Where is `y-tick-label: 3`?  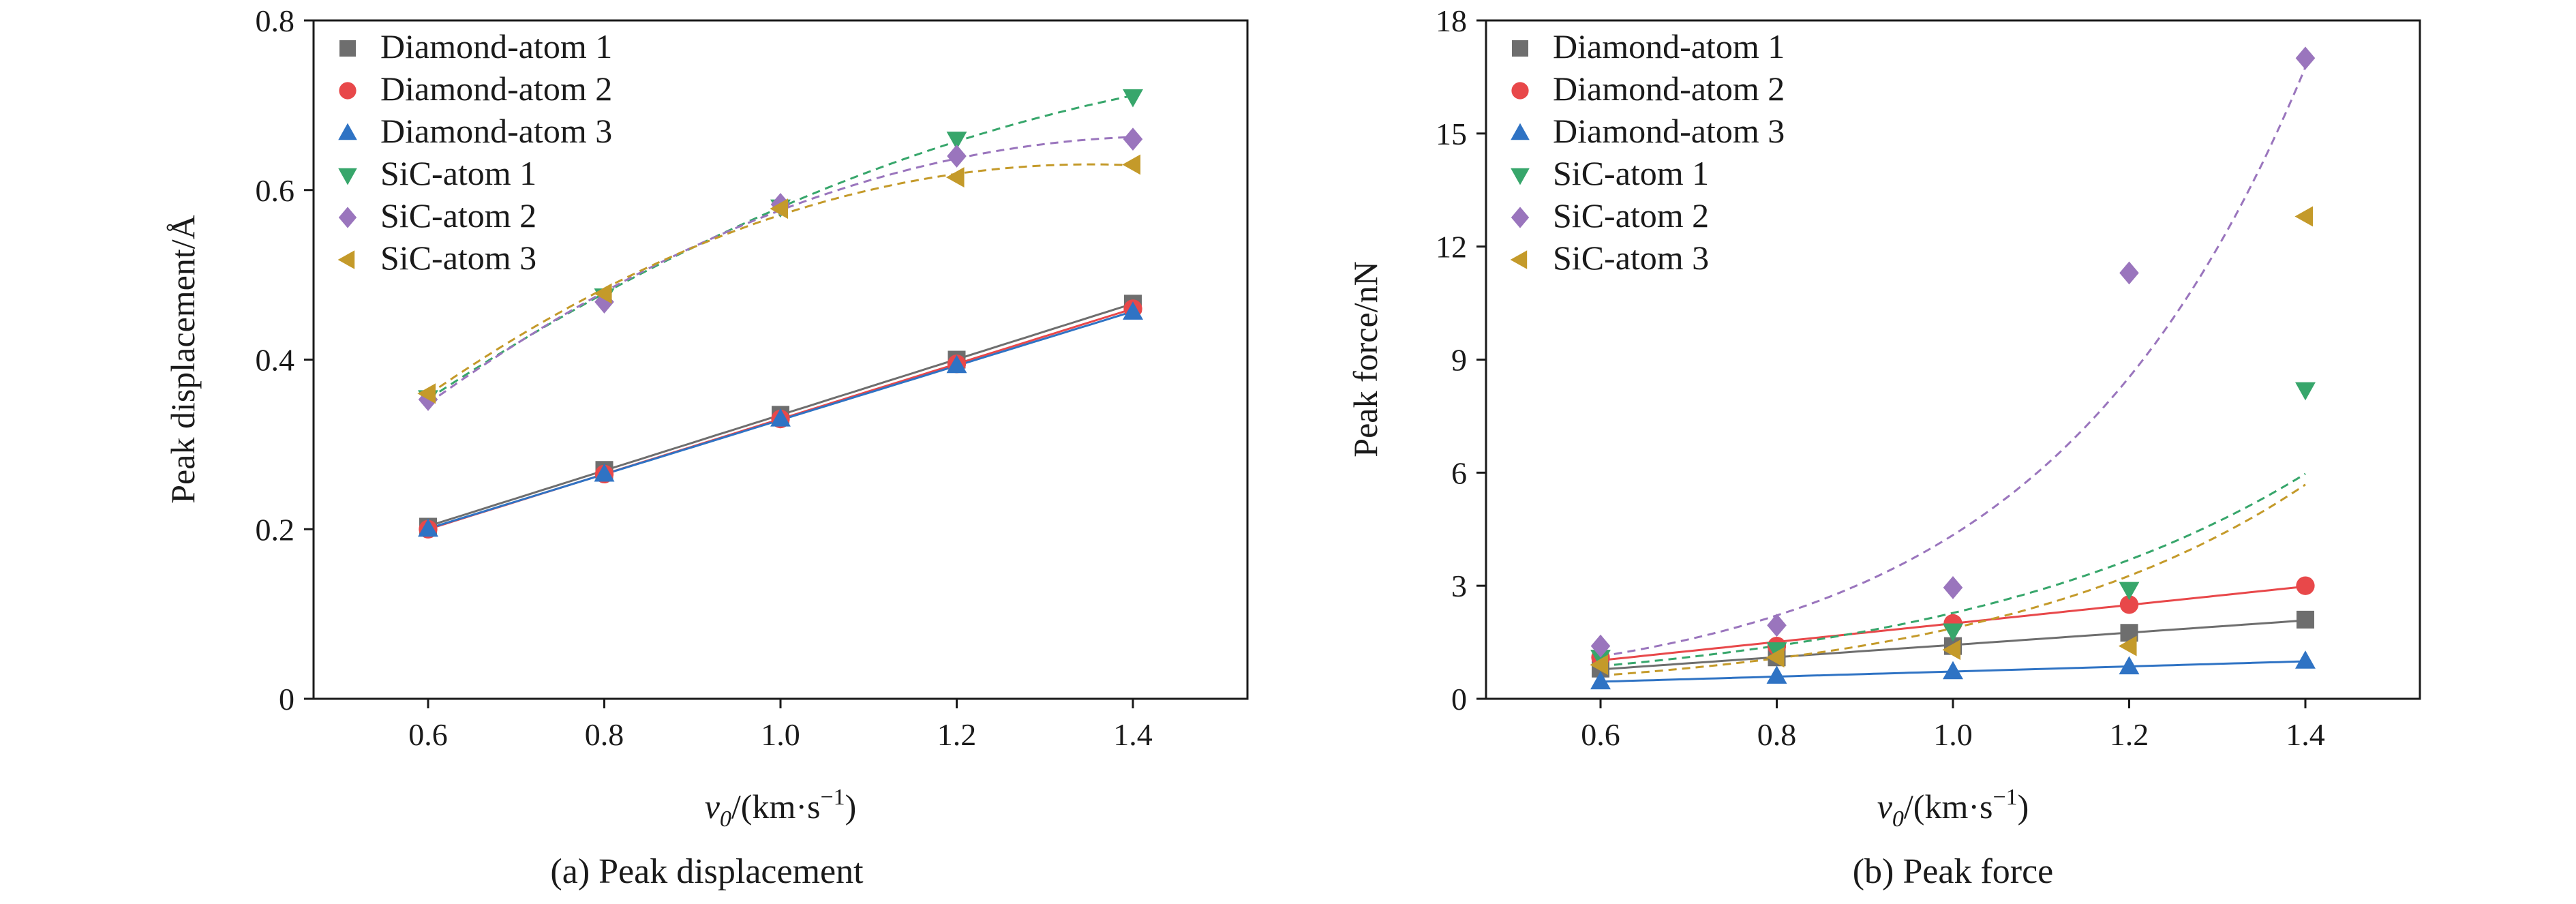
y-tick-label: 3 is located at coordinates (1459, 586).